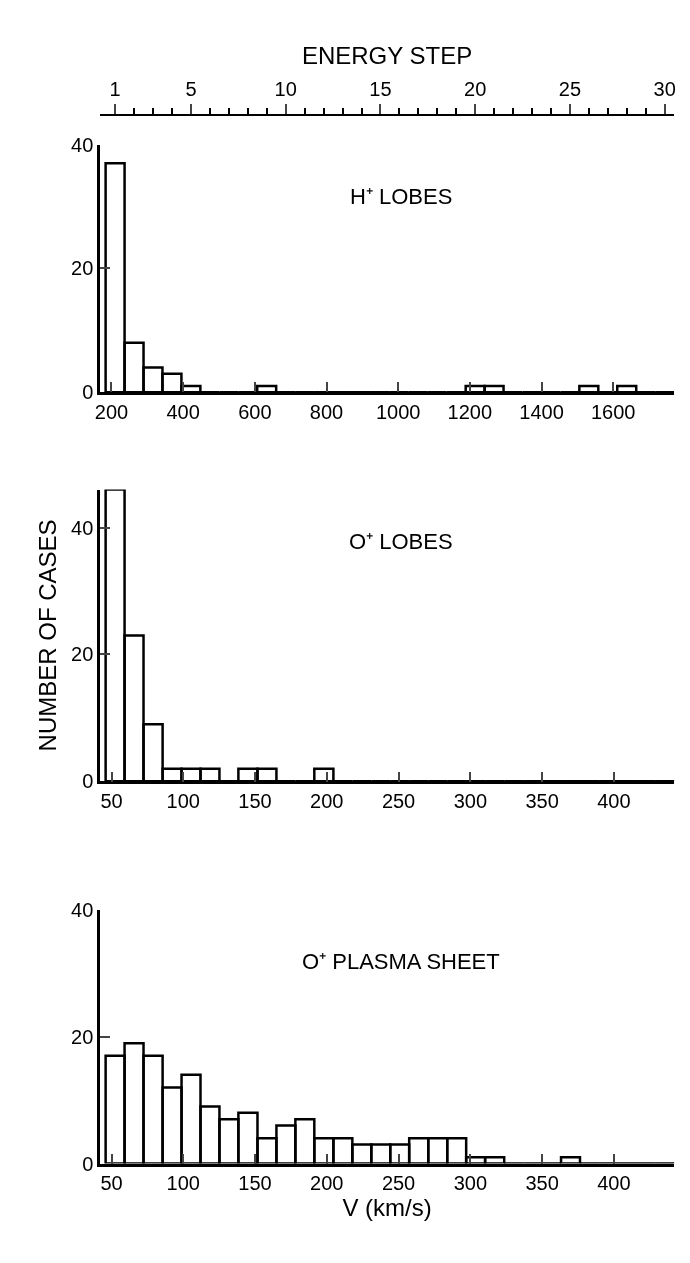 The image size is (690, 1263). Describe the element at coordinates (285, 89) in the screenshot. I see `x2-tick-label: 10` at that location.